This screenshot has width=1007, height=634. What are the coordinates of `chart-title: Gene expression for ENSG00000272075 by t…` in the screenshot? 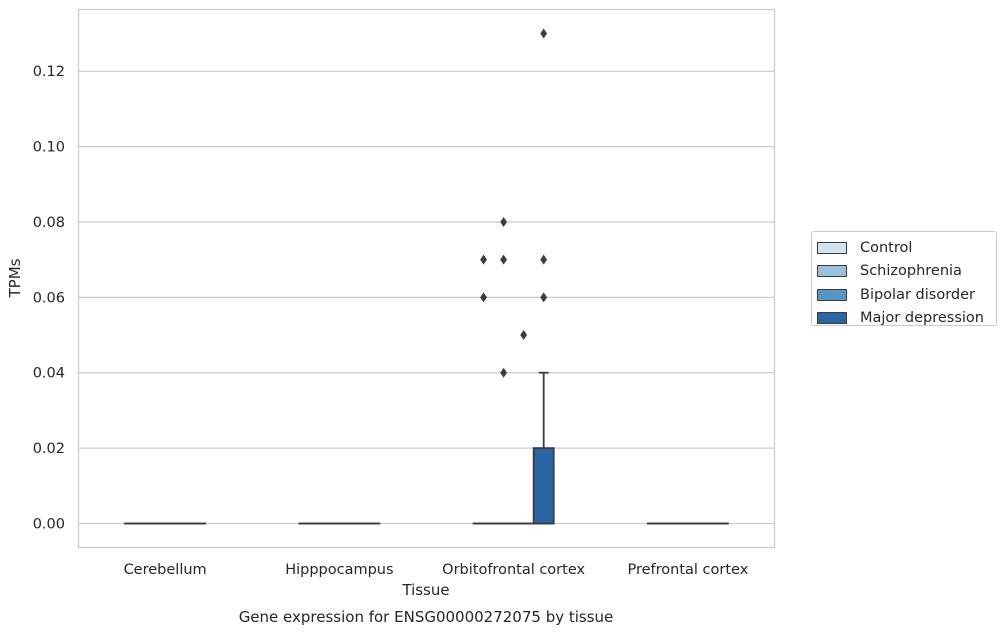 It's located at (426, 617).